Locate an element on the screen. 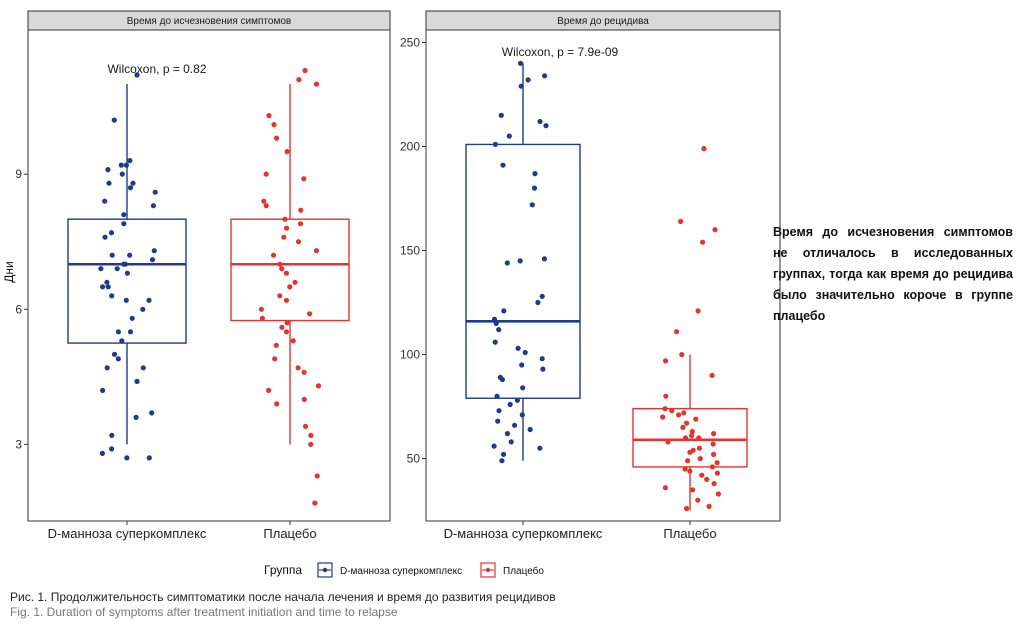 The image size is (1024, 631). legend-key-dot is located at coordinates (488, 570).